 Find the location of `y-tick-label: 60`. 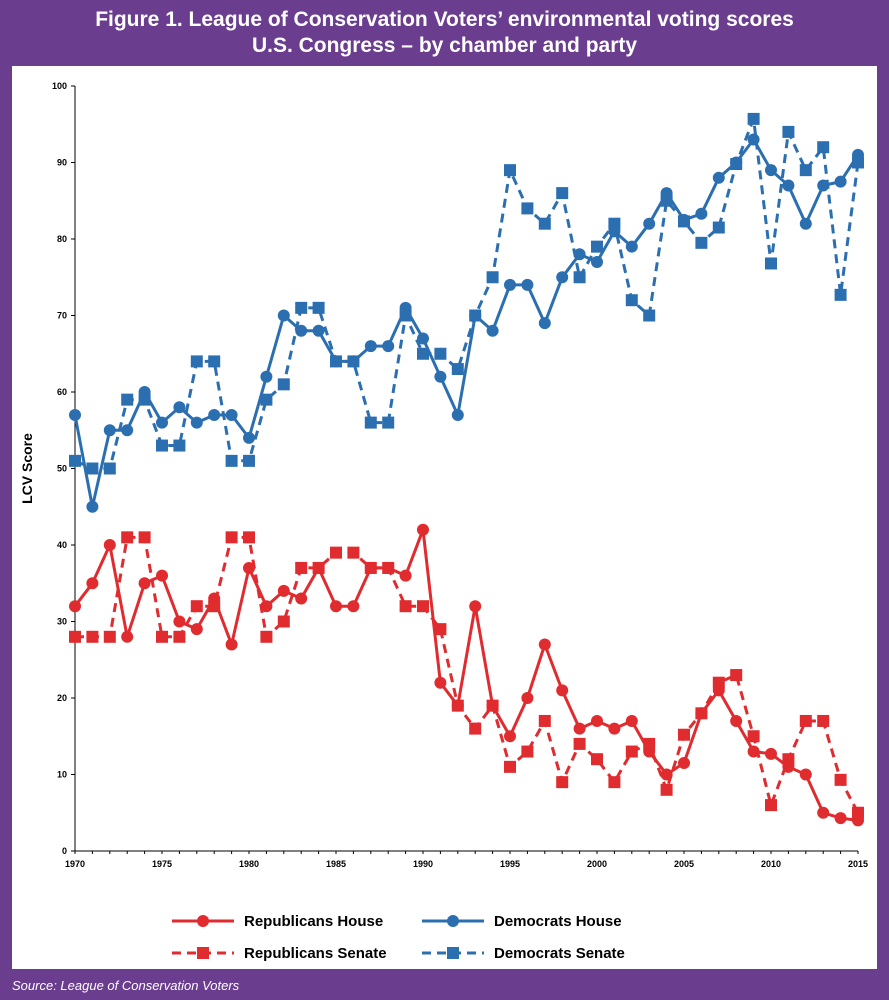

y-tick-label: 60 is located at coordinates (62, 392).